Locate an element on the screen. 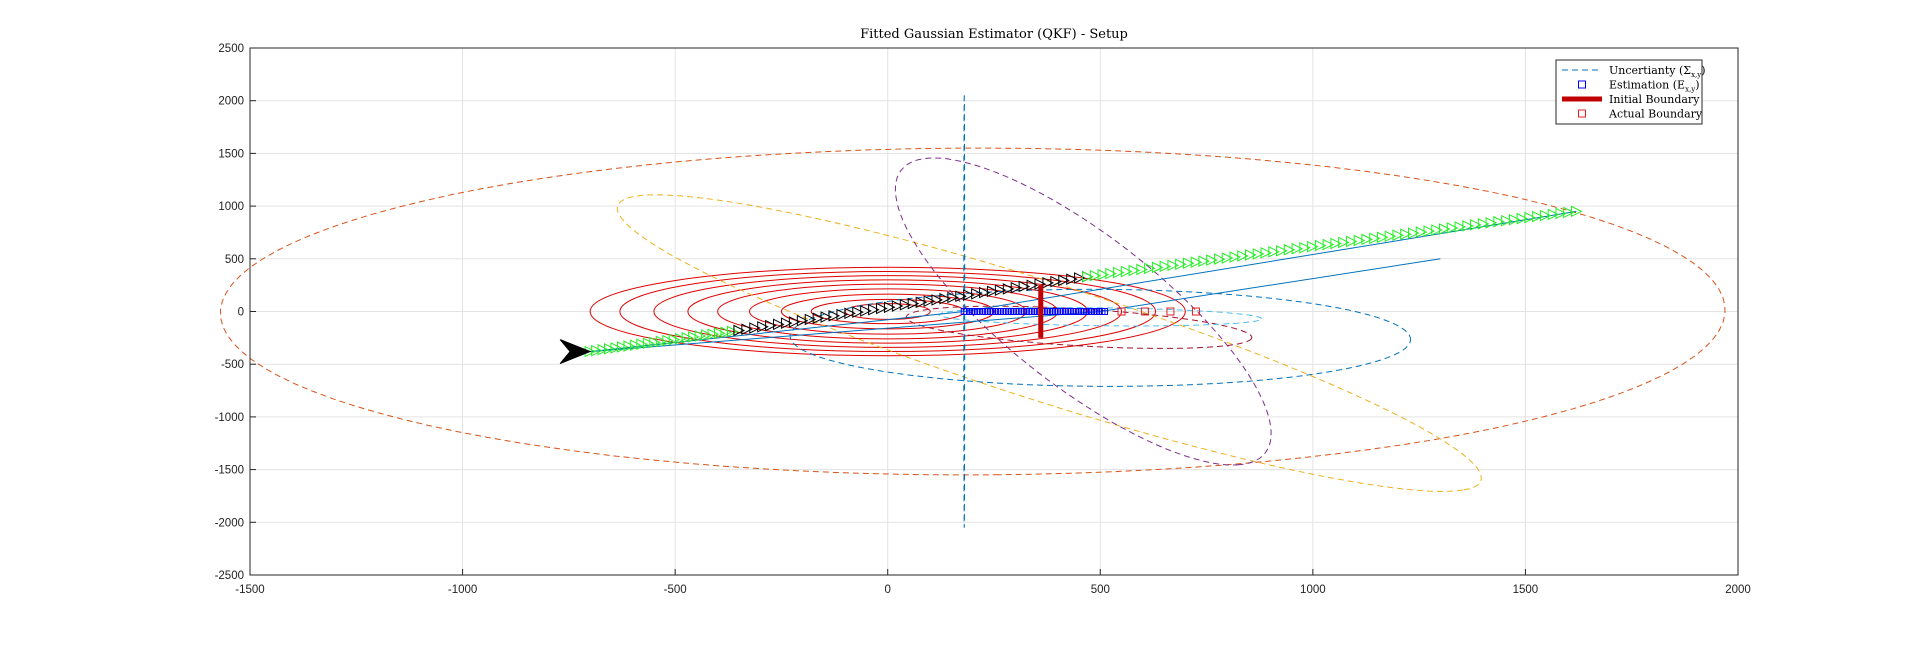 This screenshot has width=1920, height=646. legend-label: Actual Boundary is located at coordinates (1655, 114).